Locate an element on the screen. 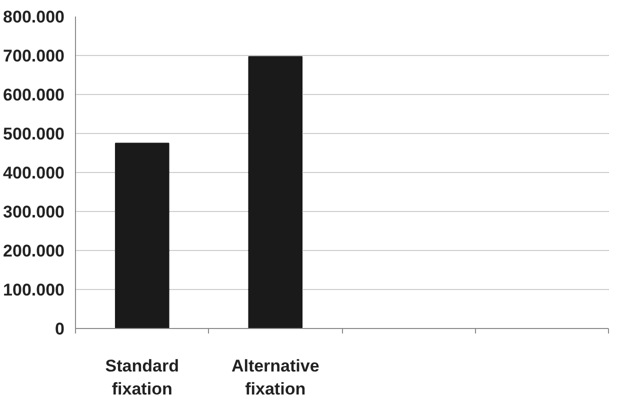 This screenshot has width=620, height=401. y-tick-label: 500.000 is located at coordinates (33, 134).